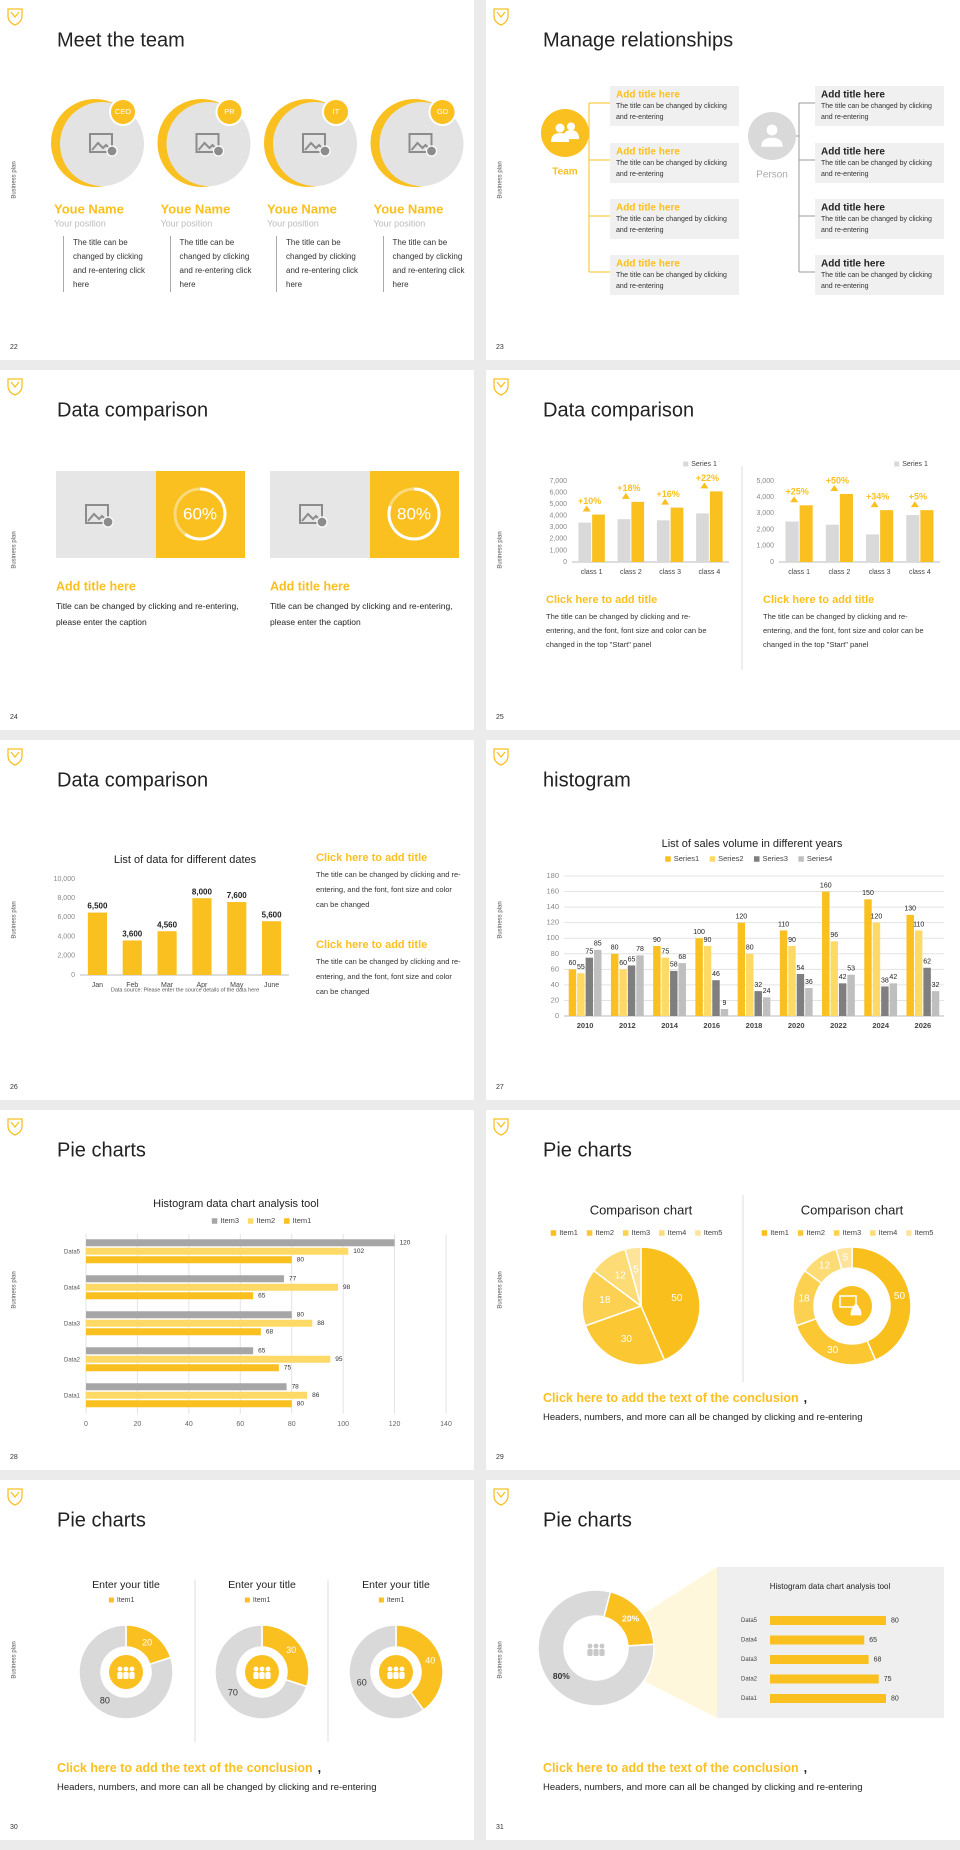 The width and height of the screenshot is (960, 1850). What do you see at coordinates (189, 1424) in the screenshot?
I see `x-tick-label: 40` at bounding box center [189, 1424].